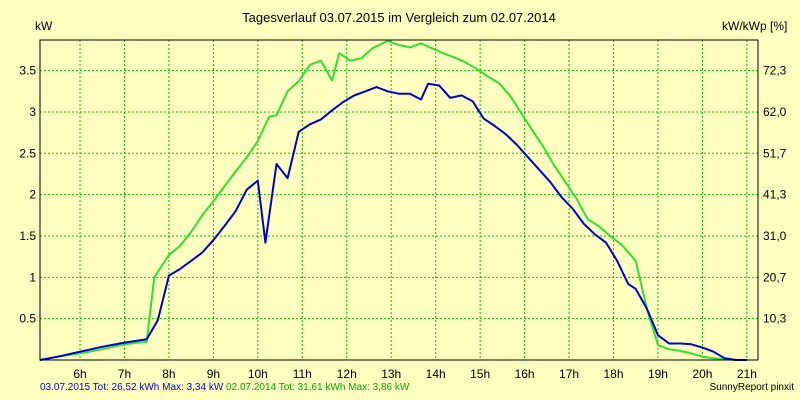 The height and width of the screenshot is (400, 800). Describe the element at coordinates (775, 195) in the screenshot. I see `y2-tick-label: 41,3` at that location.